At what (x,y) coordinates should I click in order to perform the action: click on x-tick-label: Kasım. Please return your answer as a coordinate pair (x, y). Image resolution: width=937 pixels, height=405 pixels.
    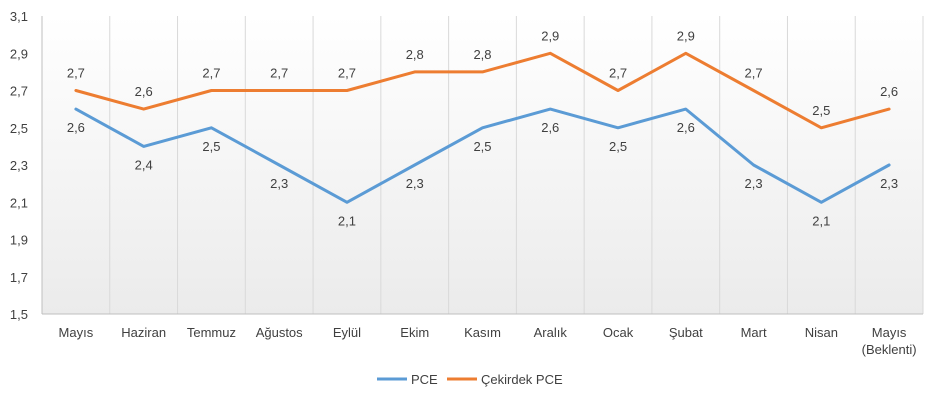
    Looking at the image, I should click on (482, 332).